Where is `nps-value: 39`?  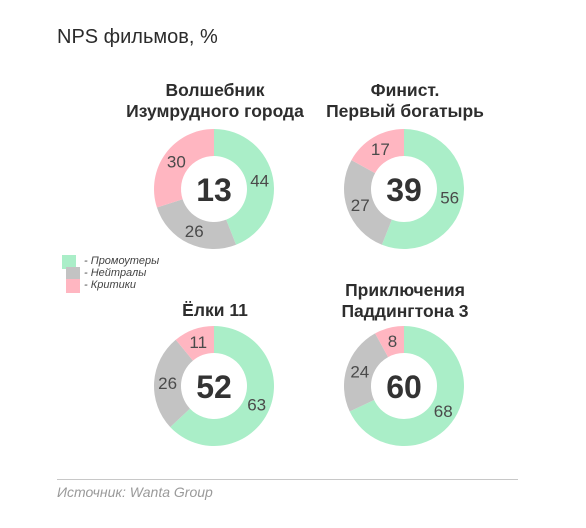 nps-value: 39 is located at coordinates (404, 190).